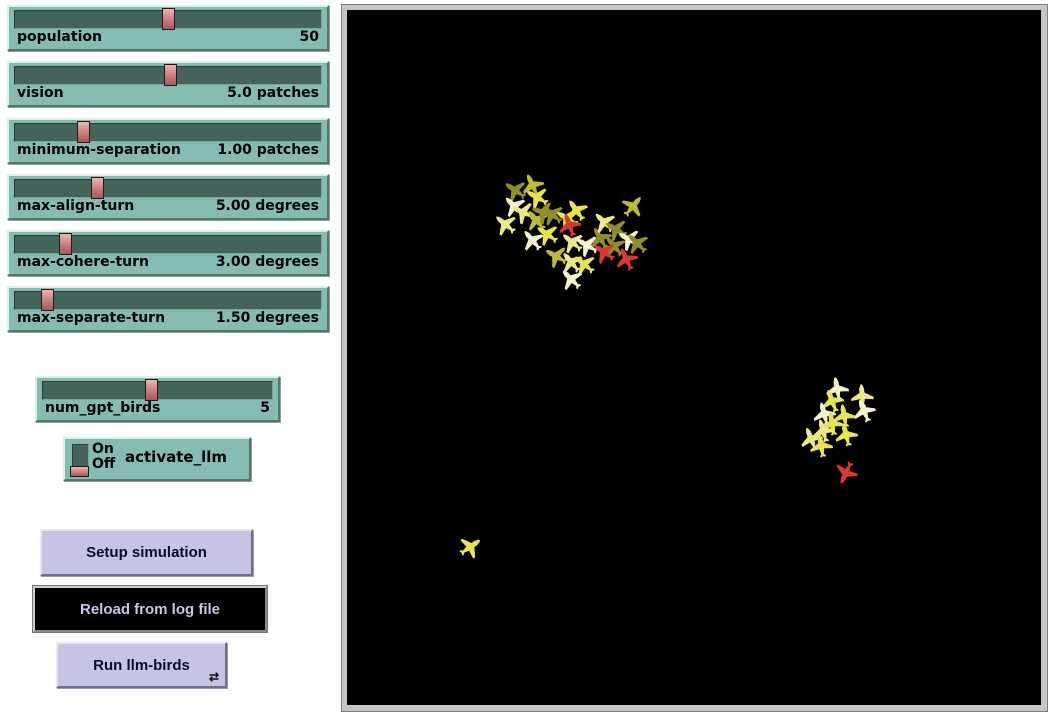  I want to click on slider-label: num_gpt_birds, so click(103, 408).